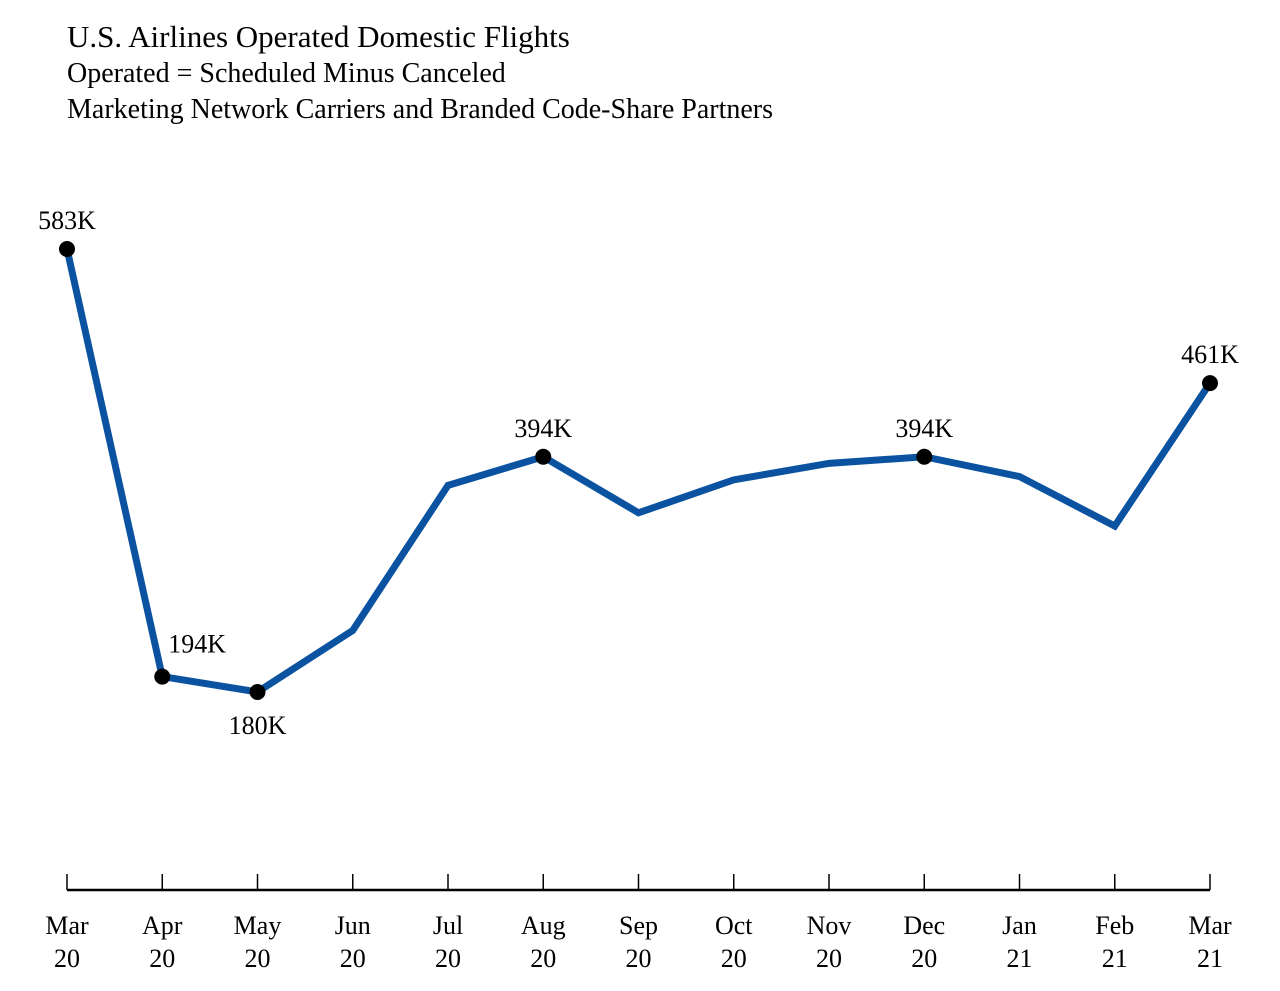 This screenshot has height=991, width=1280. I want to click on data-label: 180K, so click(258, 725).